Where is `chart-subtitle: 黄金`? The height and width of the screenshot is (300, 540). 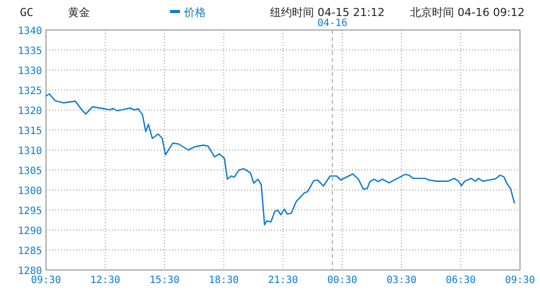
chart-subtitle: 黄金 is located at coordinates (79, 12).